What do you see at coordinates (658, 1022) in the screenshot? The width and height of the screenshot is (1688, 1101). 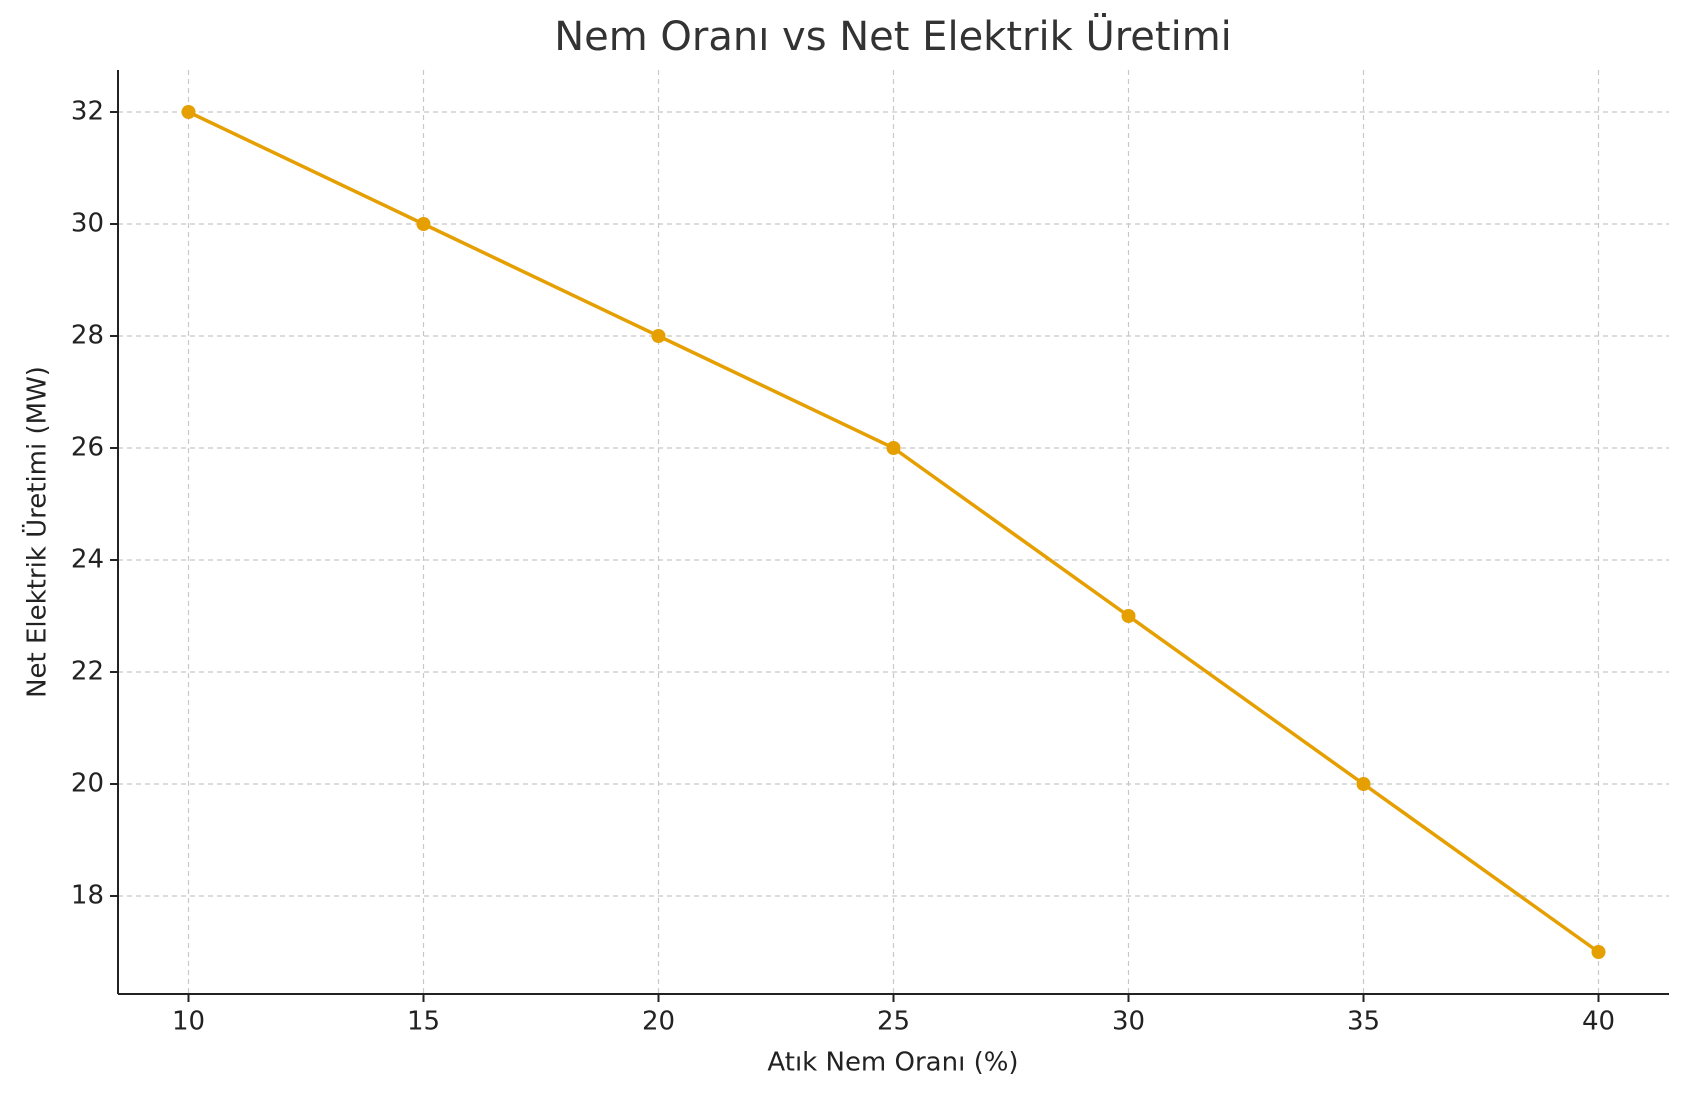 I see `x-tick-label: 20` at bounding box center [658, 1022].